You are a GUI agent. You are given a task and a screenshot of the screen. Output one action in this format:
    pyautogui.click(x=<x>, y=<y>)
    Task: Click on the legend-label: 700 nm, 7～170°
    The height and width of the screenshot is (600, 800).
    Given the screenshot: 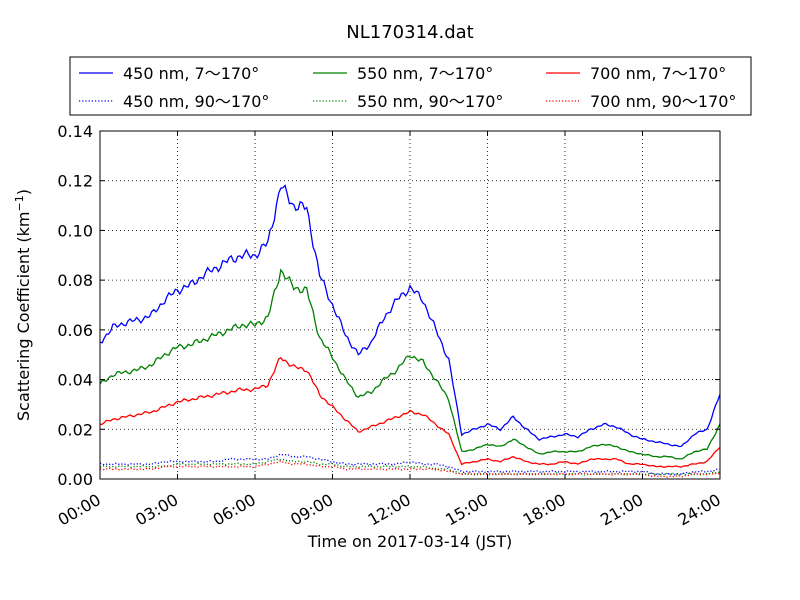 What is the action you would take?
    pyautogui.click(x=658, y=73)
    